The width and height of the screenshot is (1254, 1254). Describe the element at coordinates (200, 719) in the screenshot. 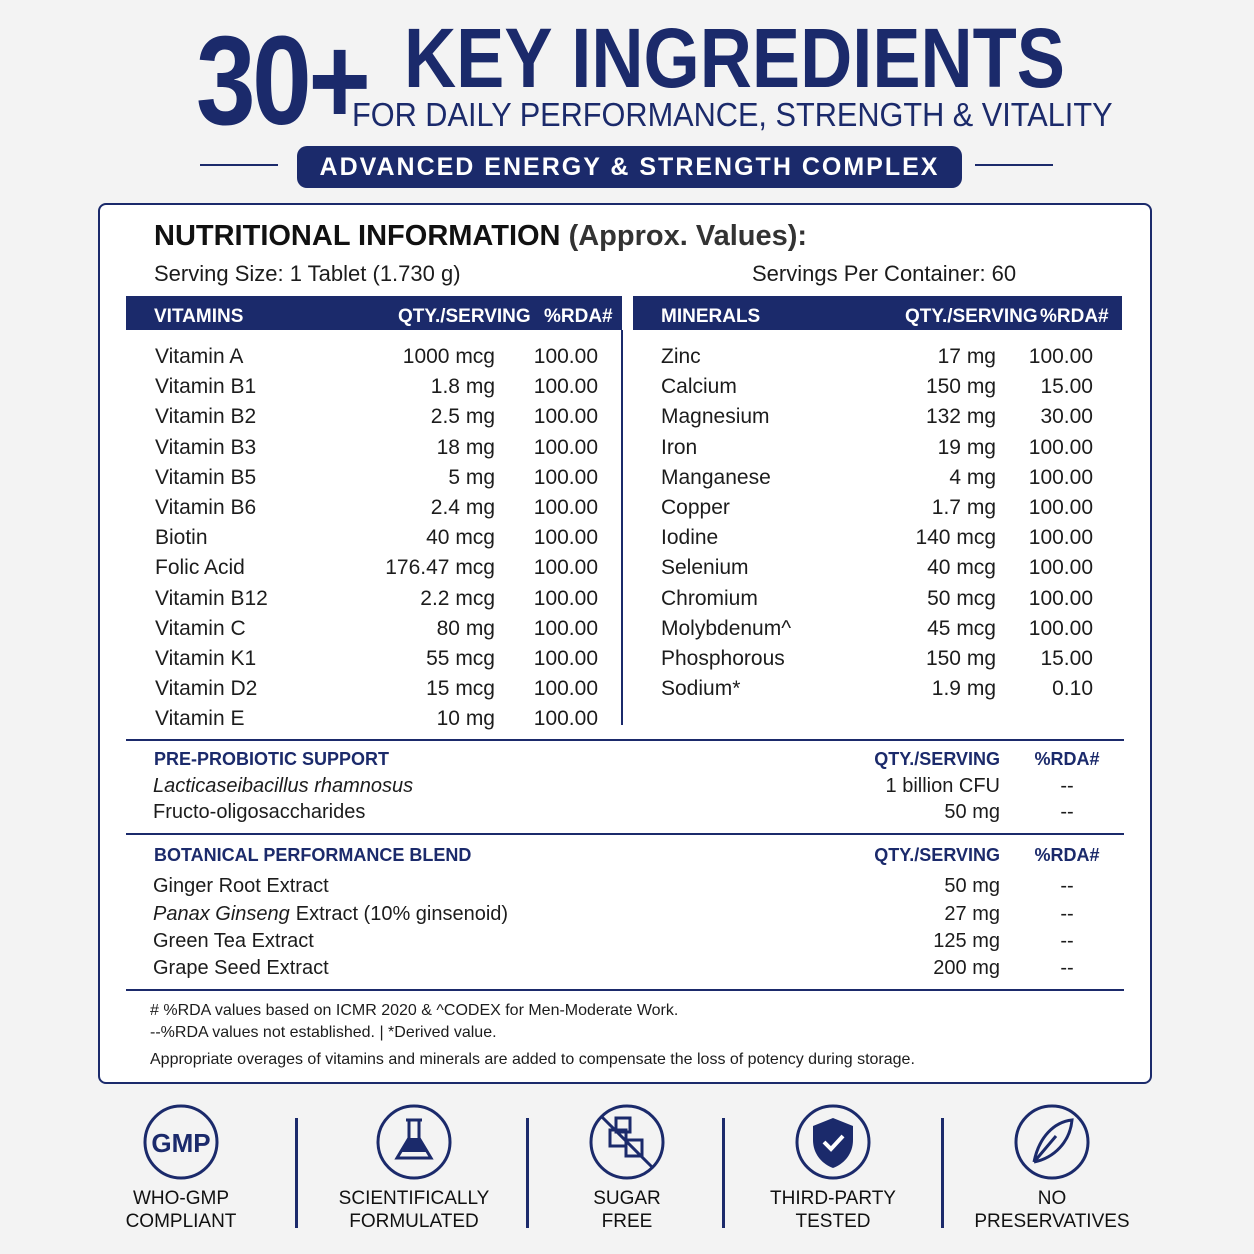

I see `nutrient-name: Vitamin E` at that location.